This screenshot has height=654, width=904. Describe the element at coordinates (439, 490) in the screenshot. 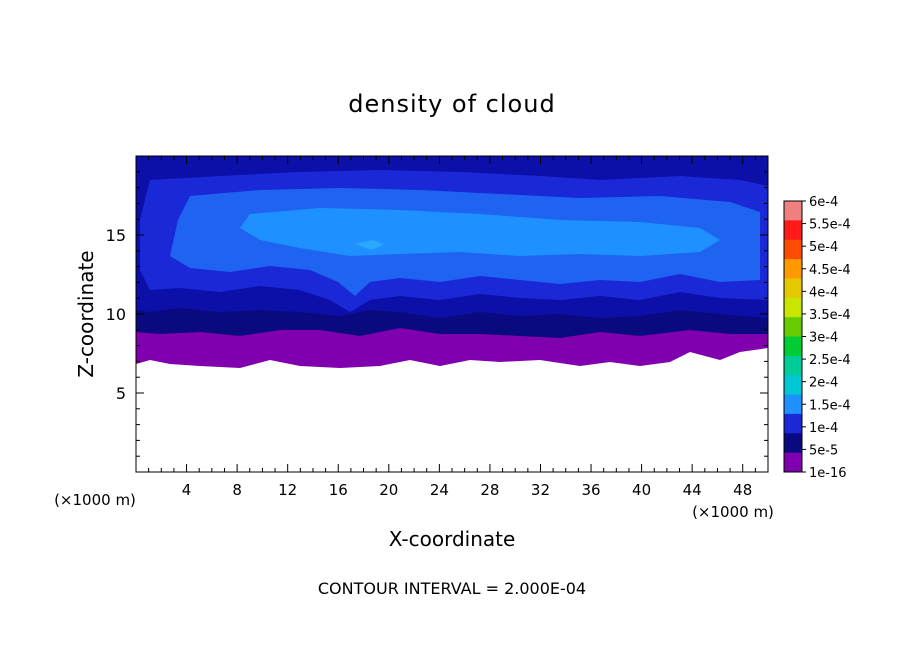

I see `x-tick-label: 24` at that location.